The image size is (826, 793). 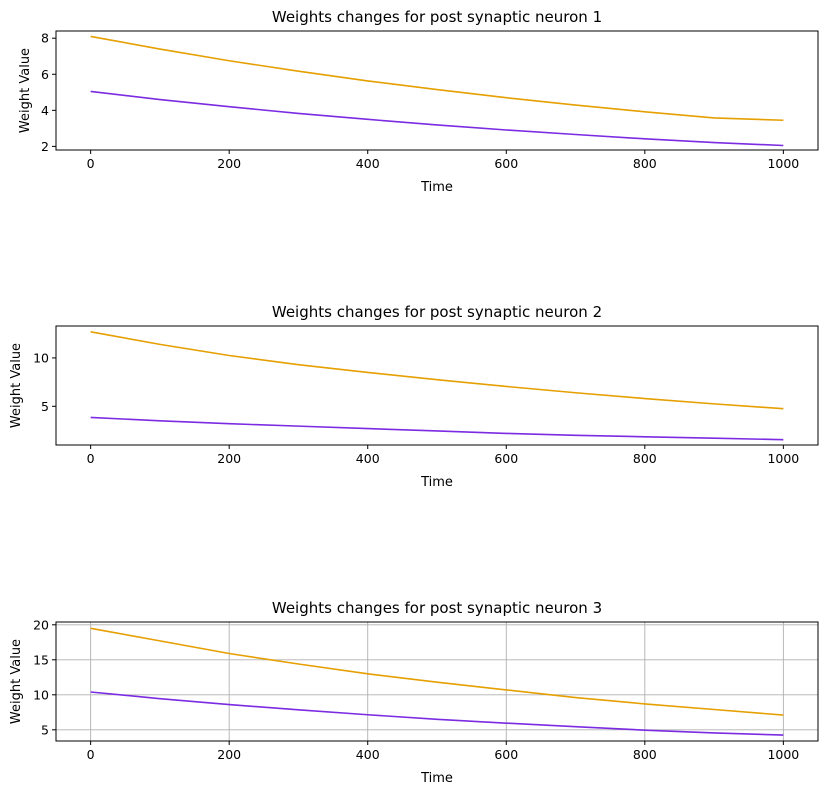 I want to click on y-tick-label: 8, so click(x=45, y=38).